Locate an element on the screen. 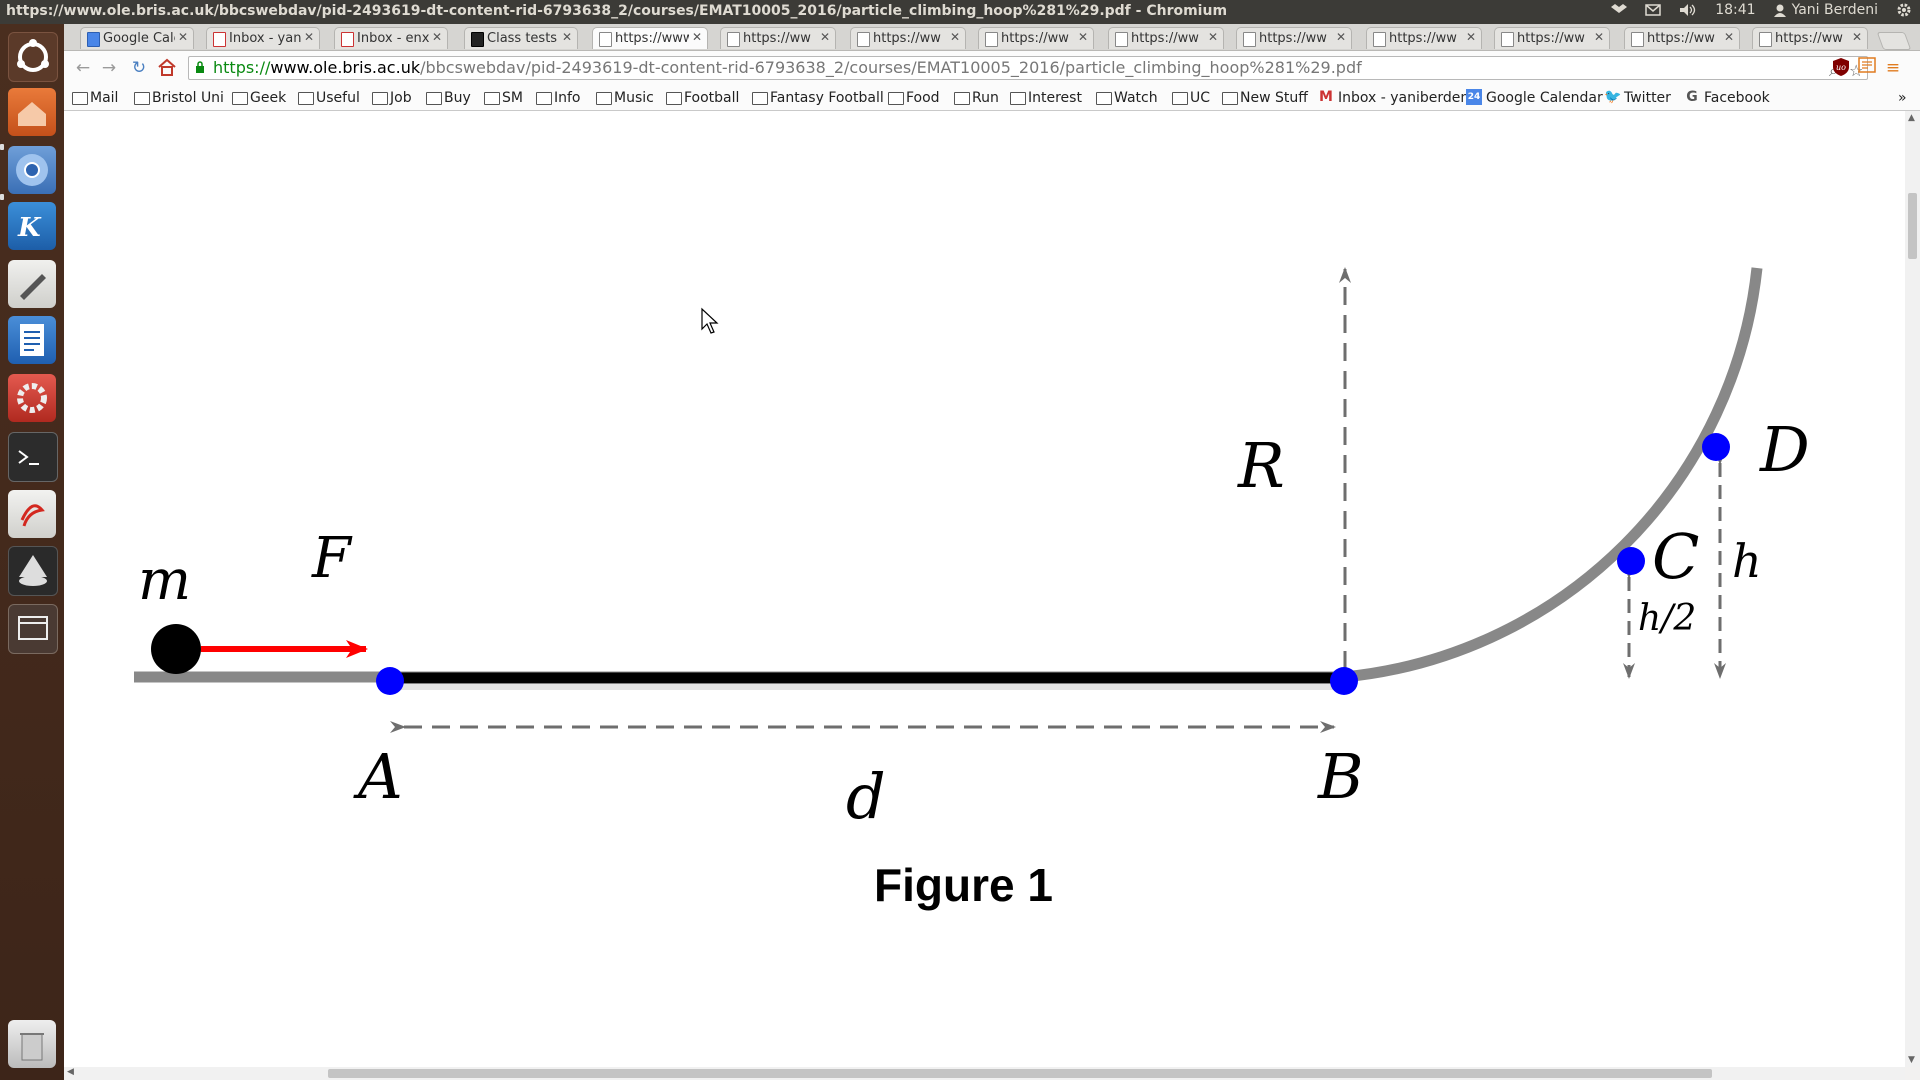 Image resolution: width=1920 pixels, height=1080 pixels. settings-gear-icon is located at coordinates (1904, 10).